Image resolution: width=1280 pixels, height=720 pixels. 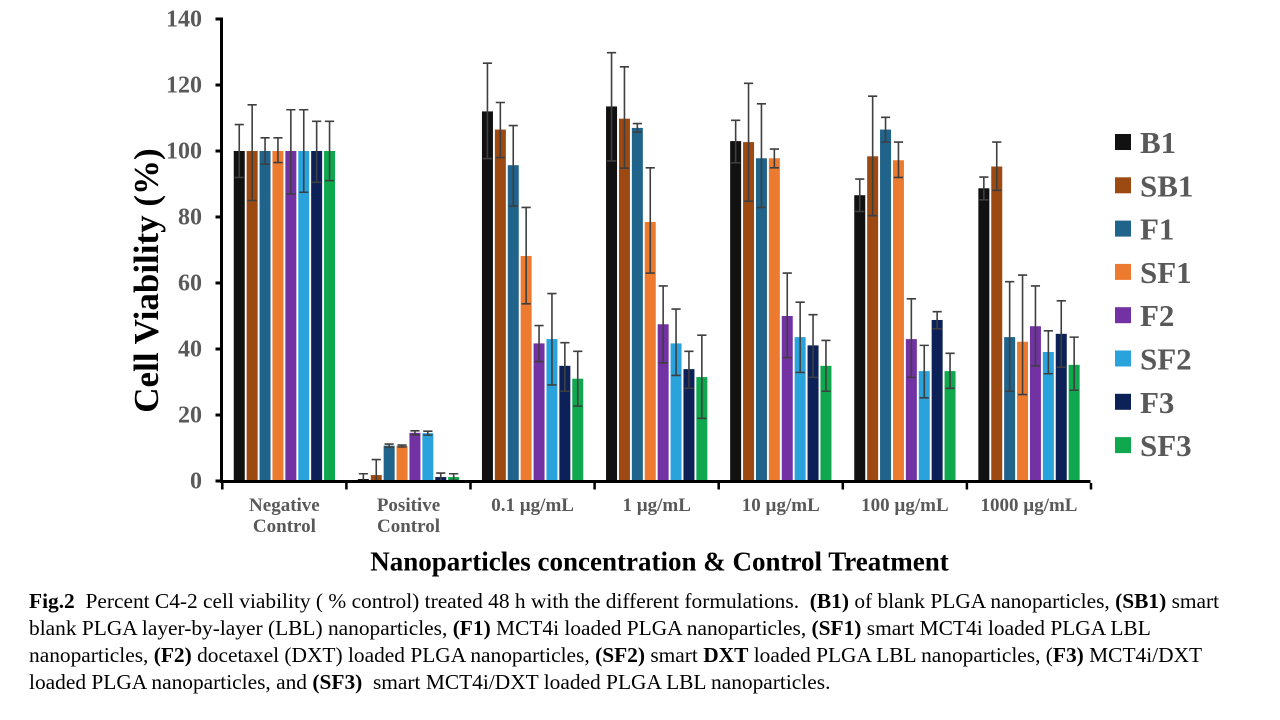 What do you see at coordinates (190, 218) in the screenshot?
I see `svg-text: 80` at bounding box center [190, 218].